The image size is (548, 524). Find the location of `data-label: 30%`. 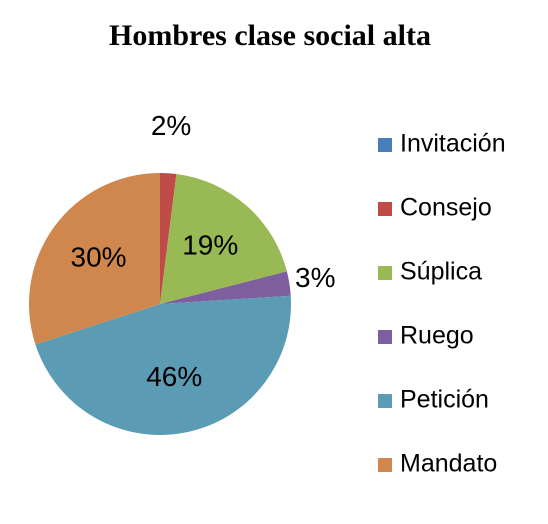

data-label: 30% is located at coordinates (99, 257).